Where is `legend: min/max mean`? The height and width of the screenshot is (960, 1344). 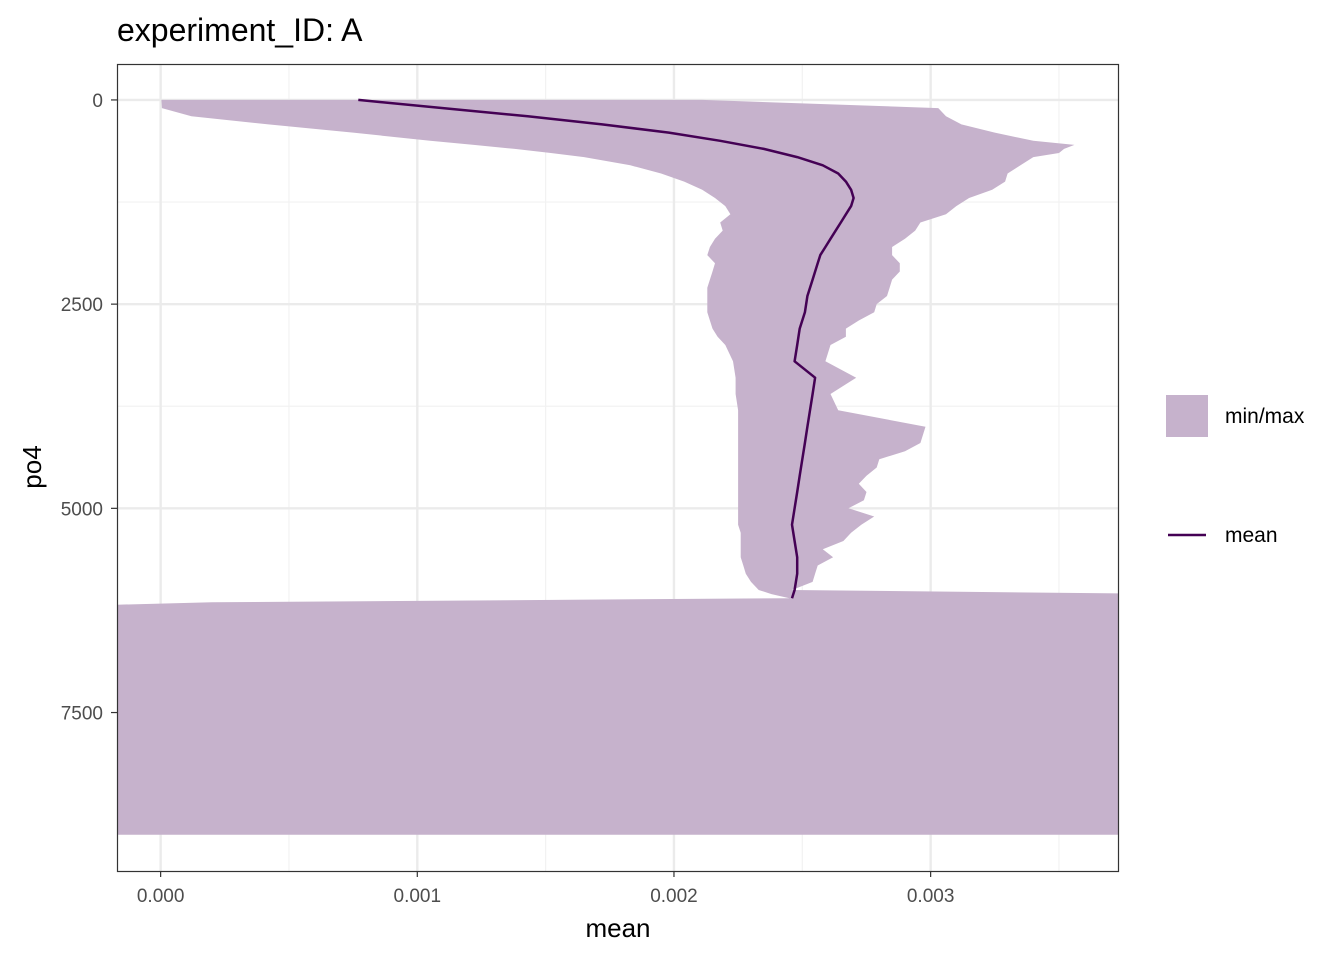
legend: min/max mean is located at coordinates (1235, 471).